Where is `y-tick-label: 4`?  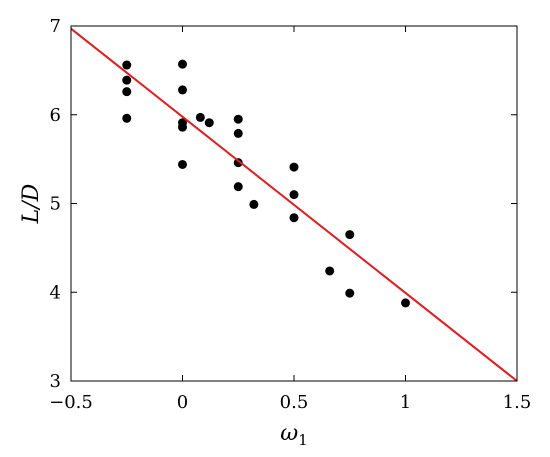 y-tick-label: 4 is located at coordinates (55, 292).